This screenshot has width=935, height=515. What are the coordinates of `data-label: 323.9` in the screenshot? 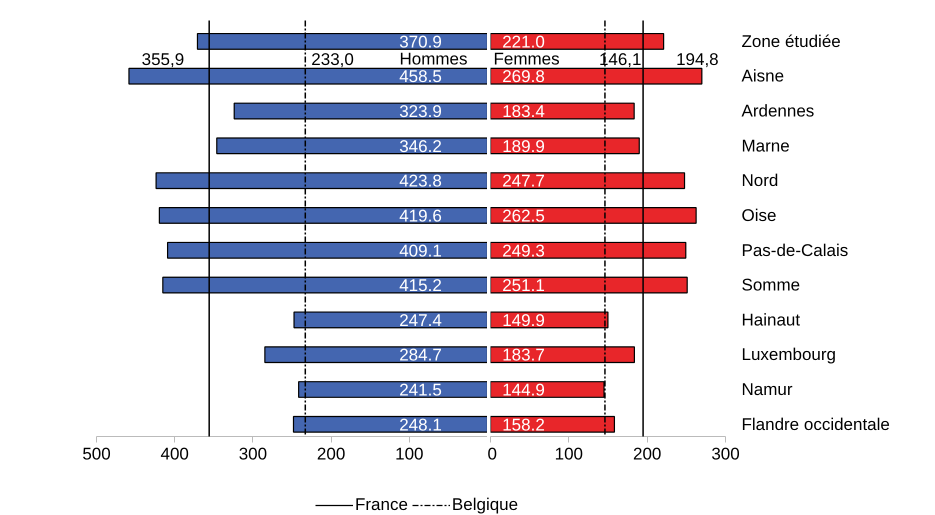 It's located at (420, 112).